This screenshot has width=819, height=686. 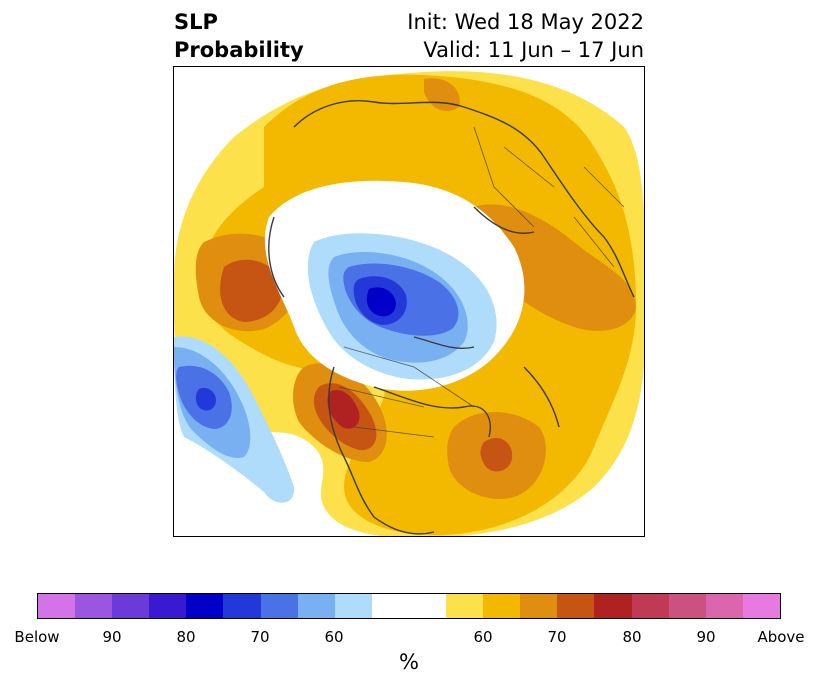 What do you see at coordinates (496, 455) in the screenshot?
I see `above-75-atlantic` at bounding box center [496, 455].